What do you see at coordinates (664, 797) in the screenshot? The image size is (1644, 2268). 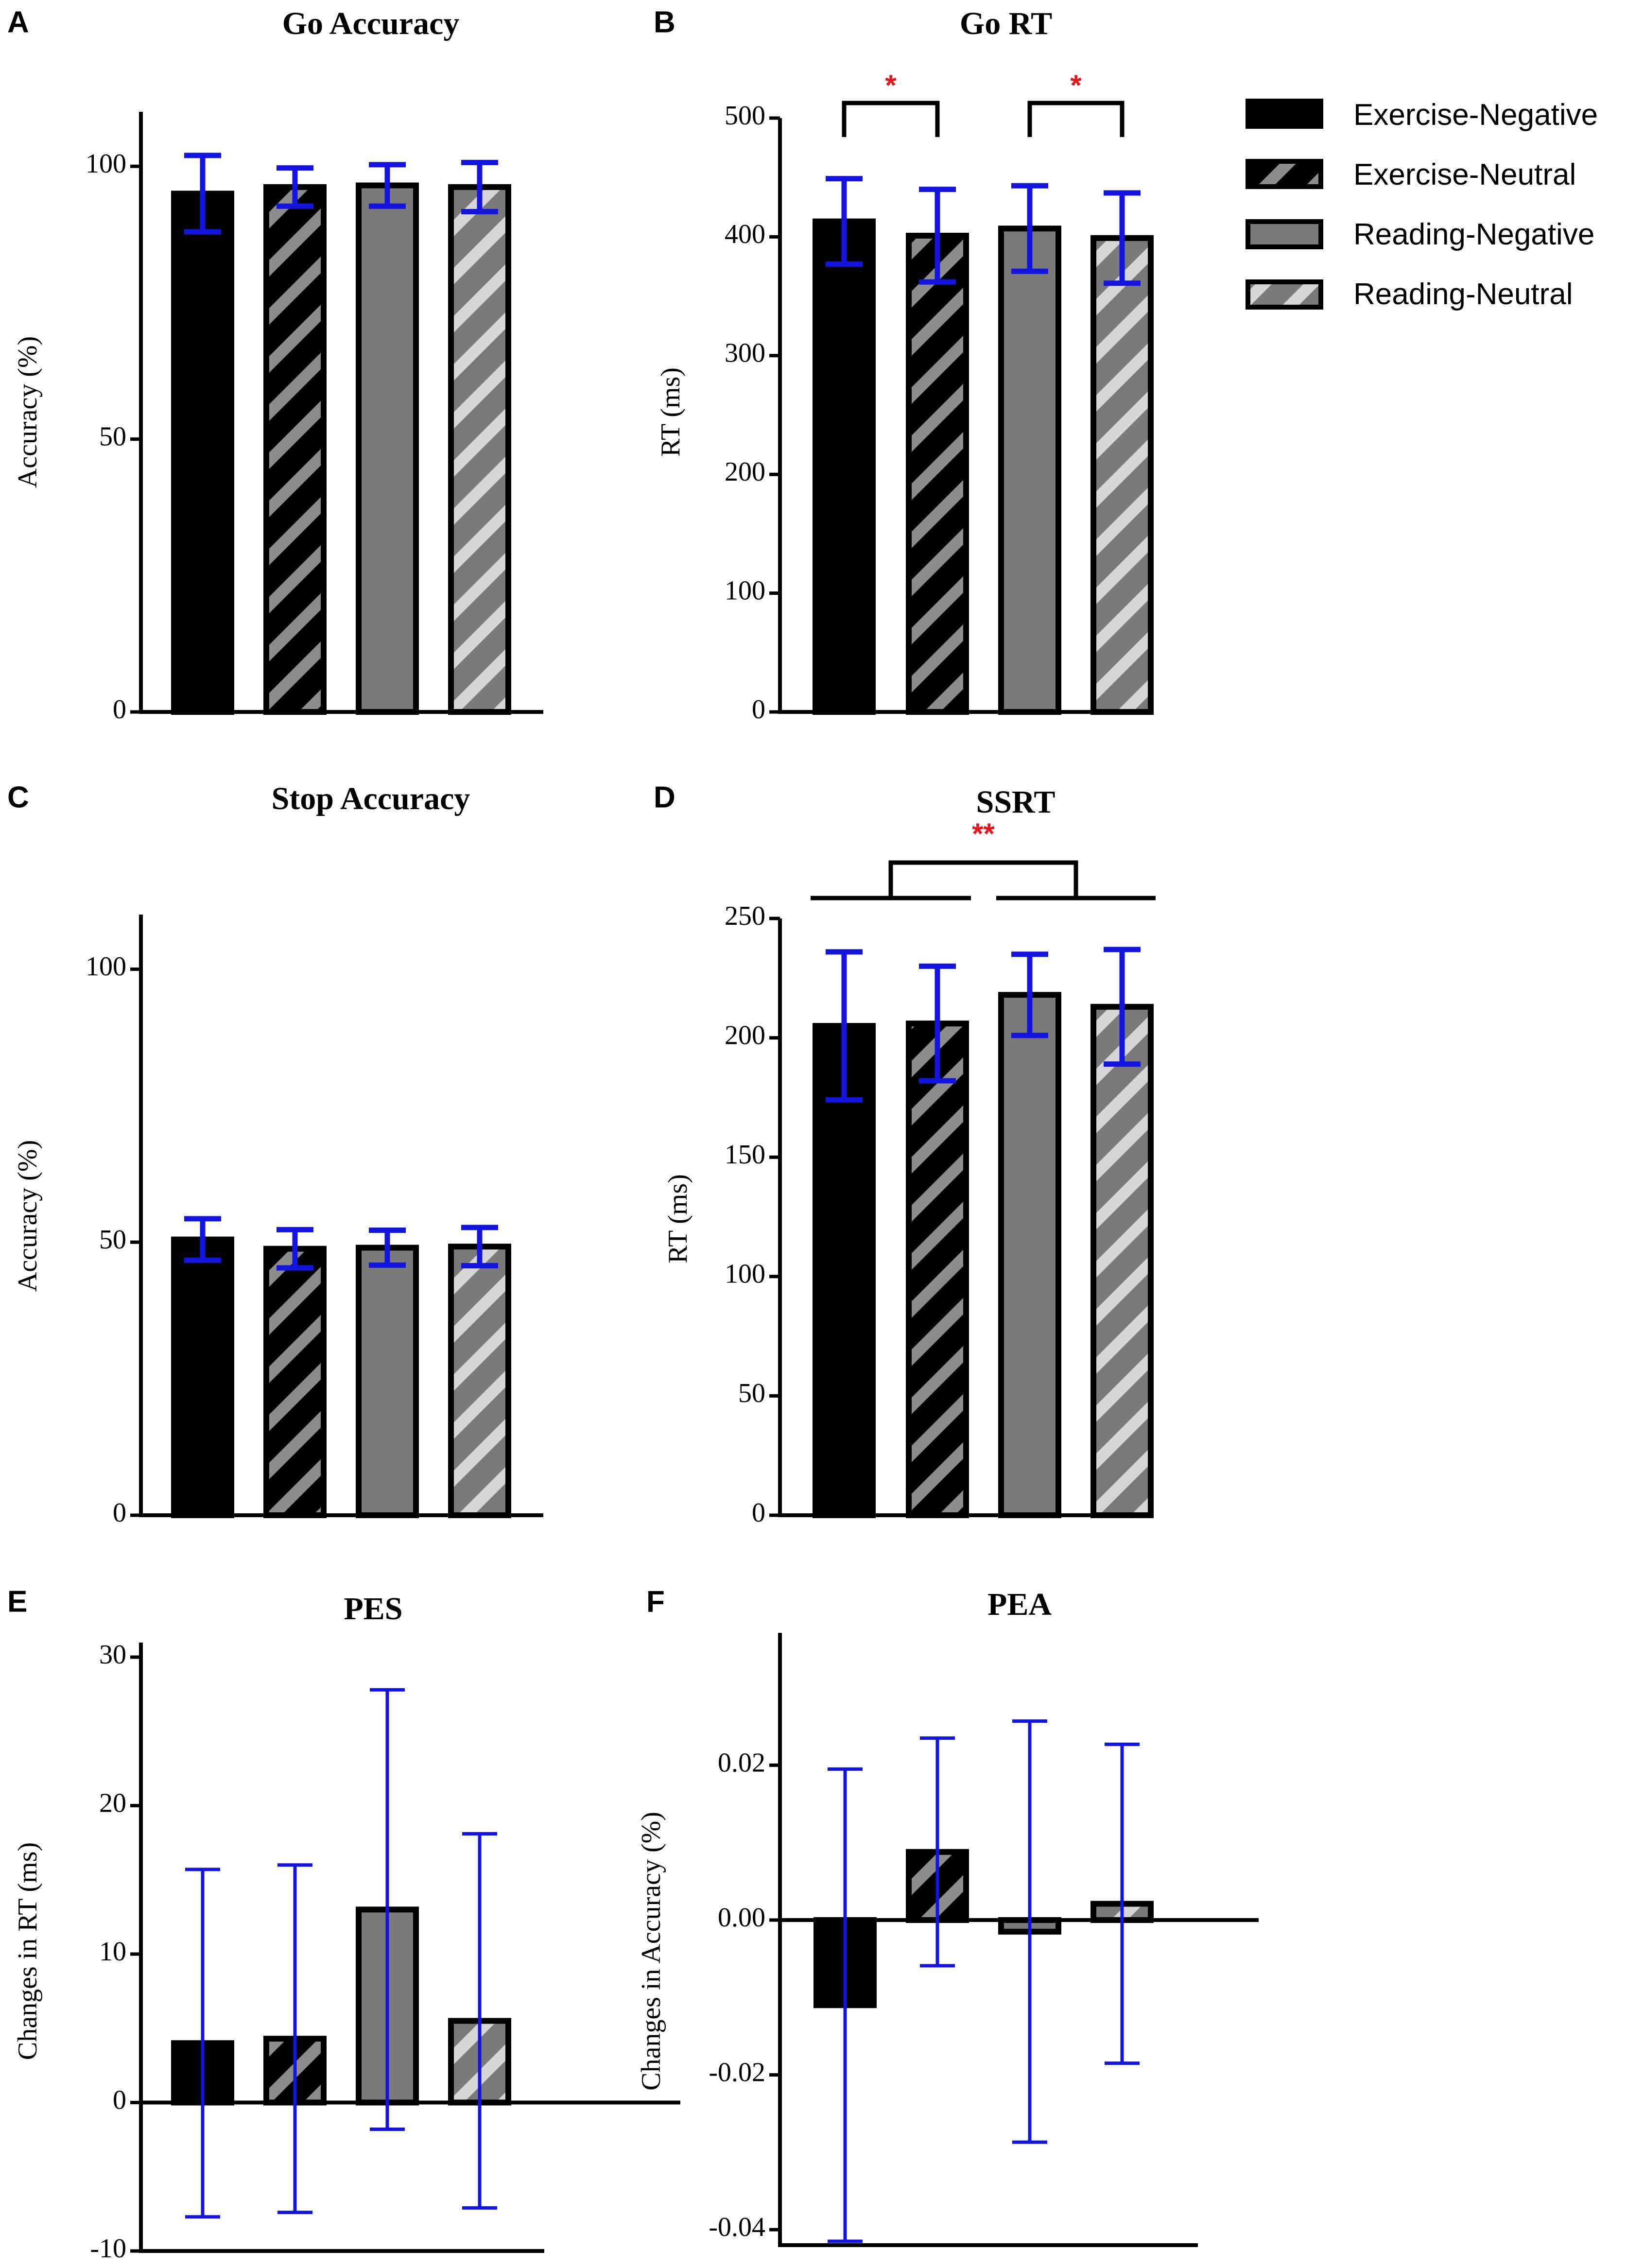 I see `panel-label: D` at bounding box center [664, 797].